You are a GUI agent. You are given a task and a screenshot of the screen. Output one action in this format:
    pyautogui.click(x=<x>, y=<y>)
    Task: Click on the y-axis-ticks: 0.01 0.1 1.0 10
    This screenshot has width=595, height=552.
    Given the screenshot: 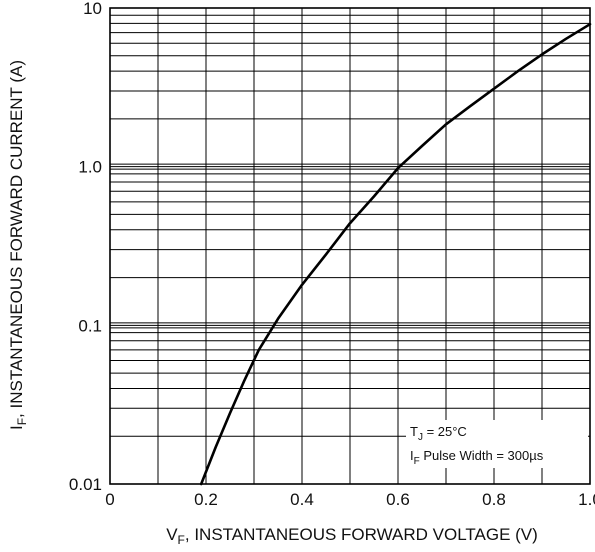 What is the action you would take?
    pyautogui.click(x=85, y=247)
    